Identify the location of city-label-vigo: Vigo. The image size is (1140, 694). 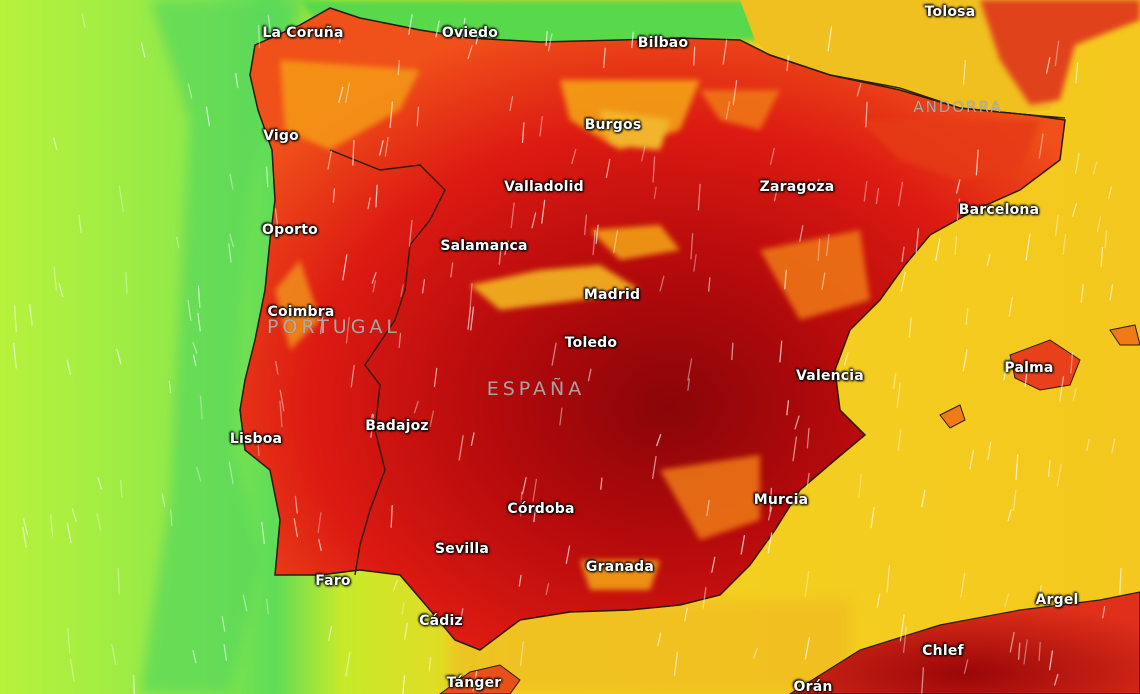
(281, 136).